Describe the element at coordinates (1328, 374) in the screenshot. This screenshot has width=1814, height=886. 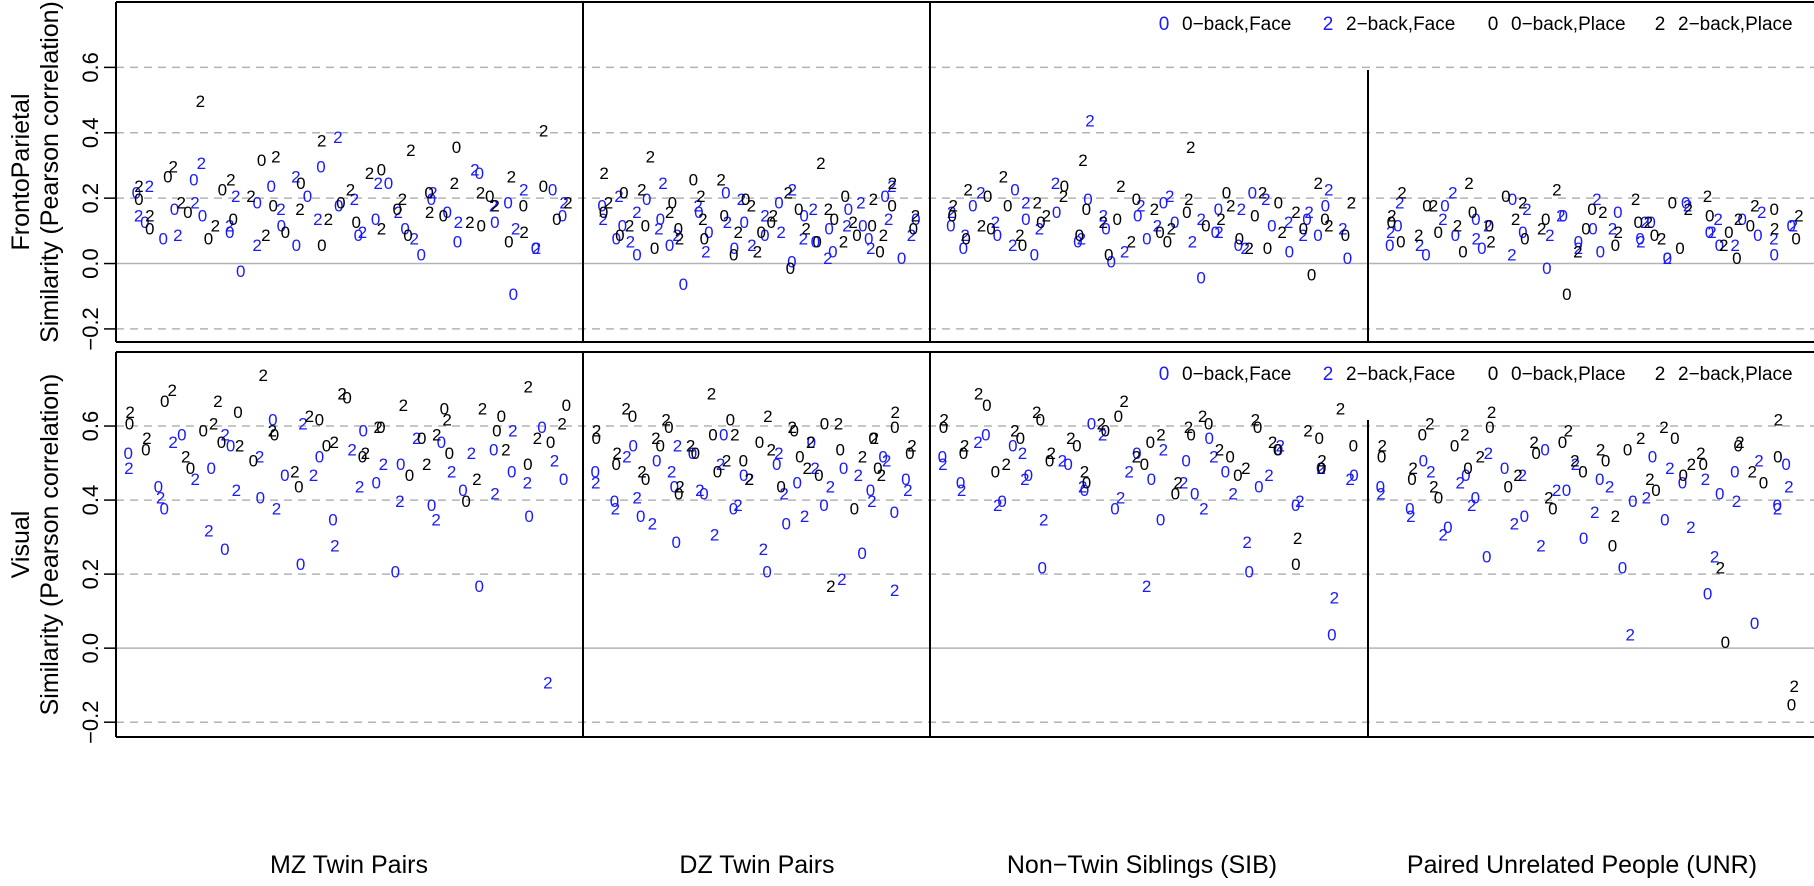
I see `legend-symbol: 2` at that location.